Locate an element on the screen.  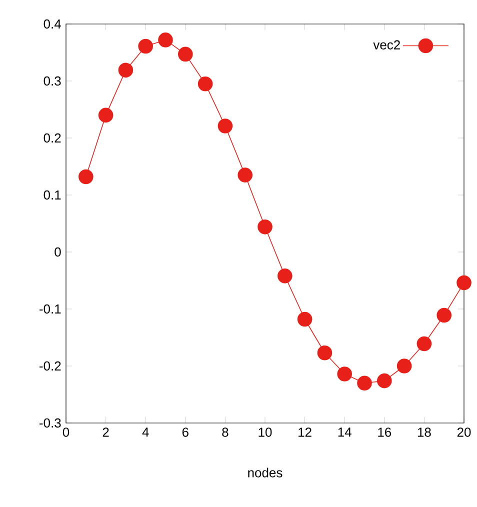
x-tick-label: 10 is located at coordinates (265, 432).